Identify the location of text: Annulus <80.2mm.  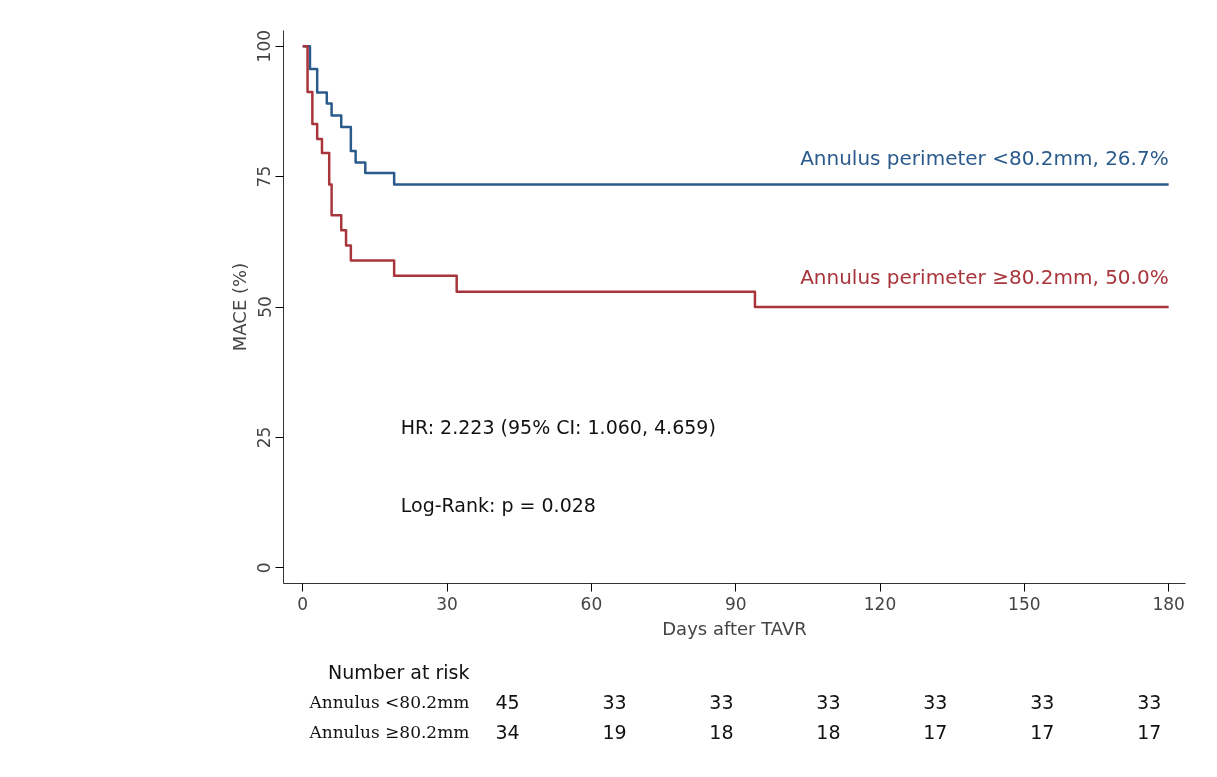
(389, 701).